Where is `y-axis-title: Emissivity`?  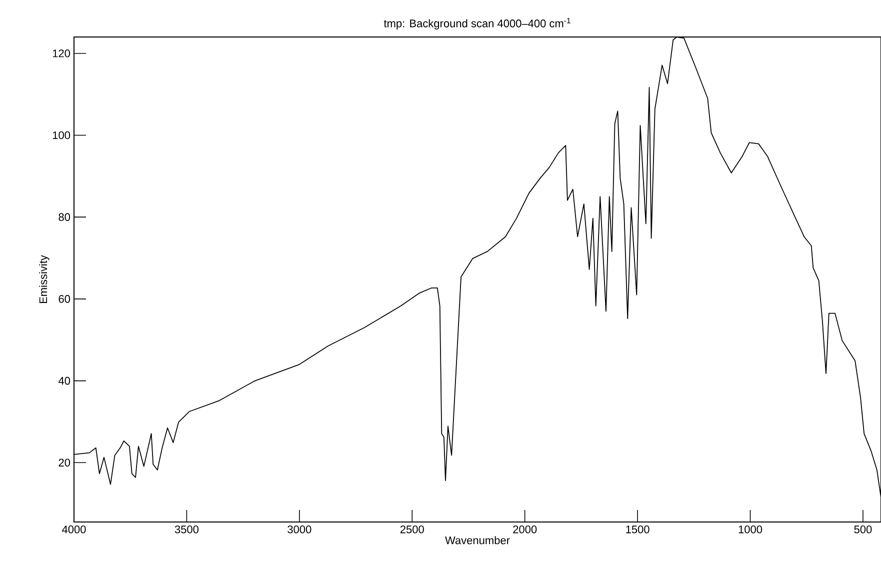 y-axis-title: Emissivity is located at coordinates (44, 279).